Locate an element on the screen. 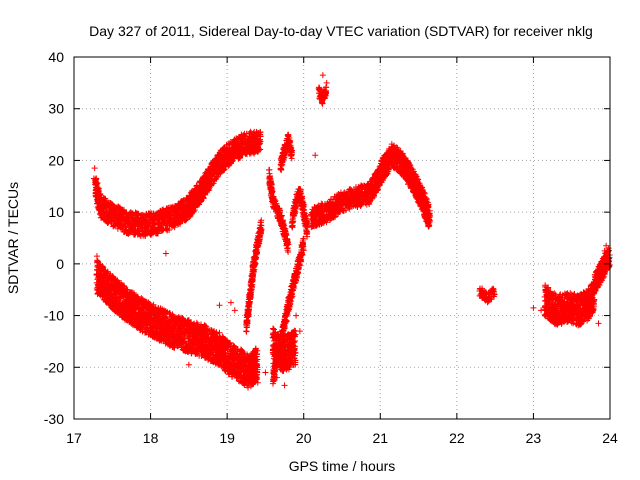 This screenshot has height=480, width=640. series-band-a is located at coordinates (178, 184).